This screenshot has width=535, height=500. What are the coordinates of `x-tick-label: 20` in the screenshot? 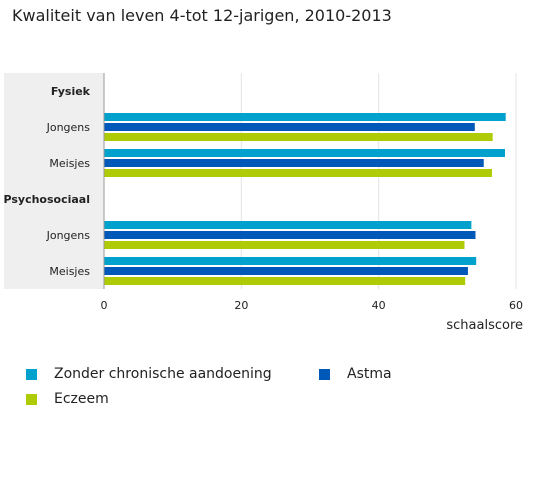 It's located at (241, 305).